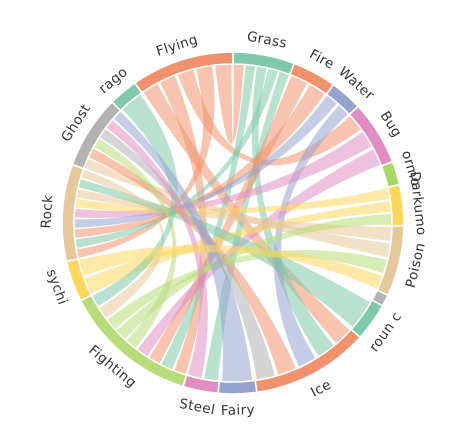  I want to click on ribbon-grass-to-fighting, so click(208, 217).